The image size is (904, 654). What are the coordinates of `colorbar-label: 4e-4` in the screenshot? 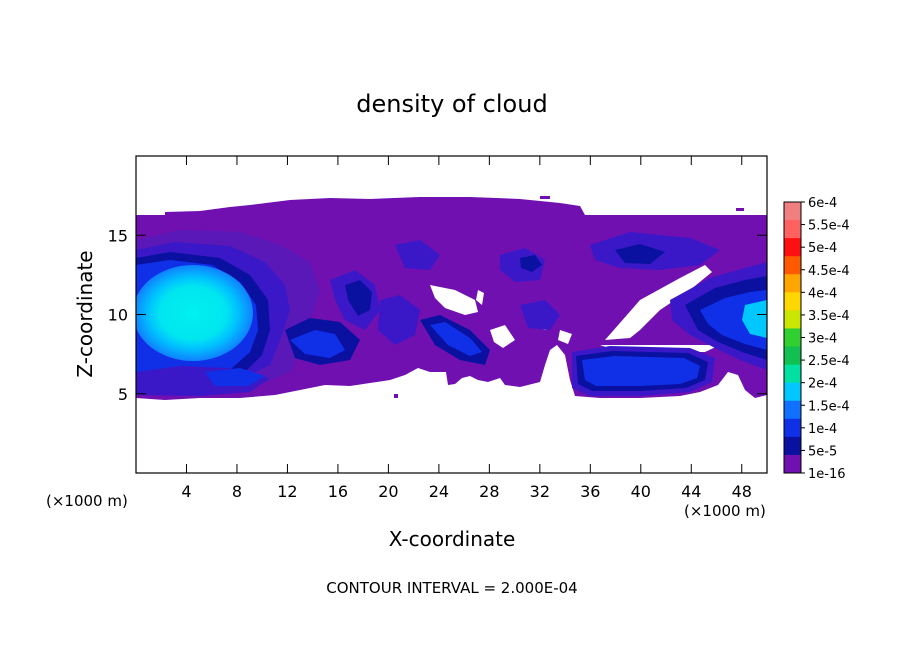 It's located at (822, 293).